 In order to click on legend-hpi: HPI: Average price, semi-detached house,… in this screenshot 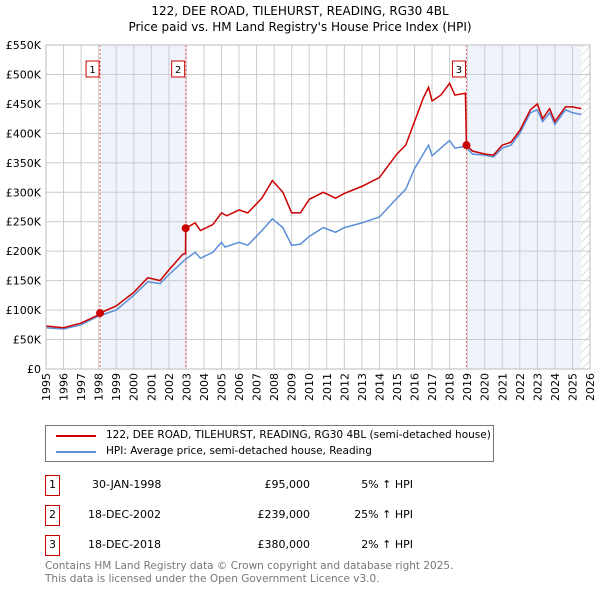, I will do `click(239, 451)`.